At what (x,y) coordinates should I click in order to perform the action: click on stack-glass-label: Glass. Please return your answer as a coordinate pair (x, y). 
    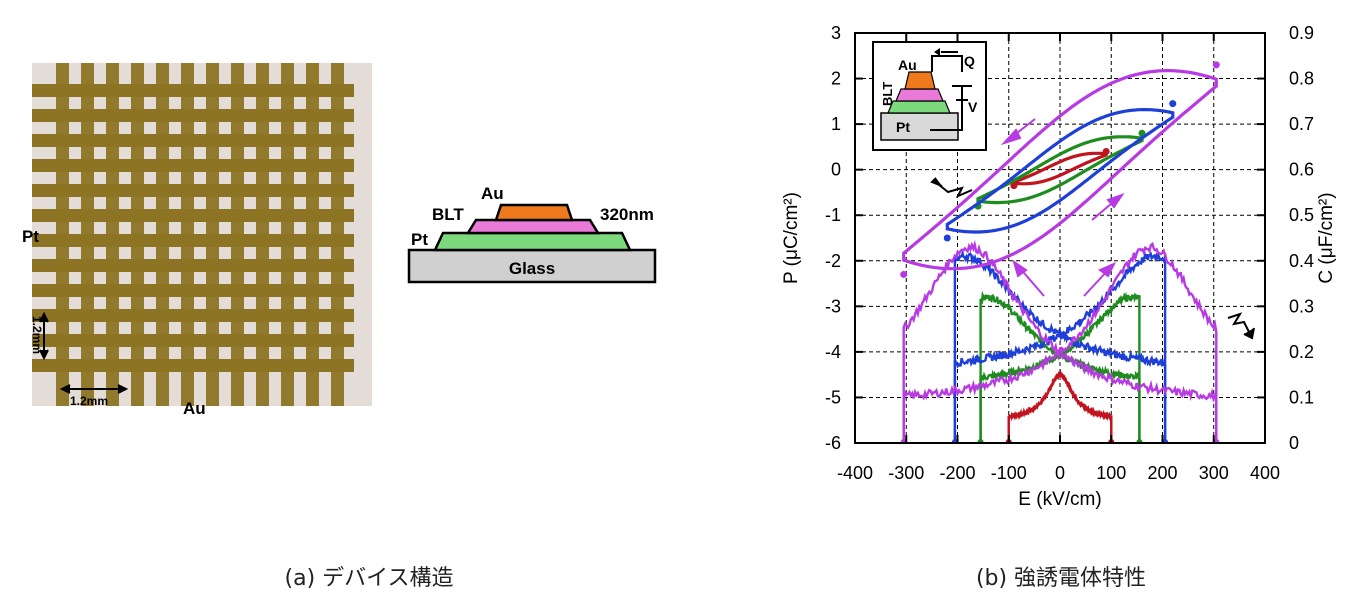
    Looking at the image, I should click on (532, 268).